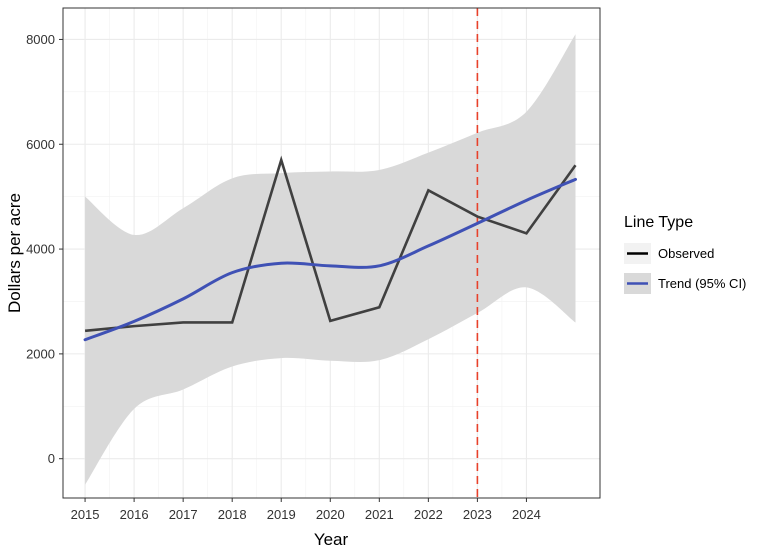 The height and width of the screenshot is (555, 761). What do you see at coordinates (379, 514) in the screenshot?
I see `x-tick-label: 2021` at bounding box center [379, 514].